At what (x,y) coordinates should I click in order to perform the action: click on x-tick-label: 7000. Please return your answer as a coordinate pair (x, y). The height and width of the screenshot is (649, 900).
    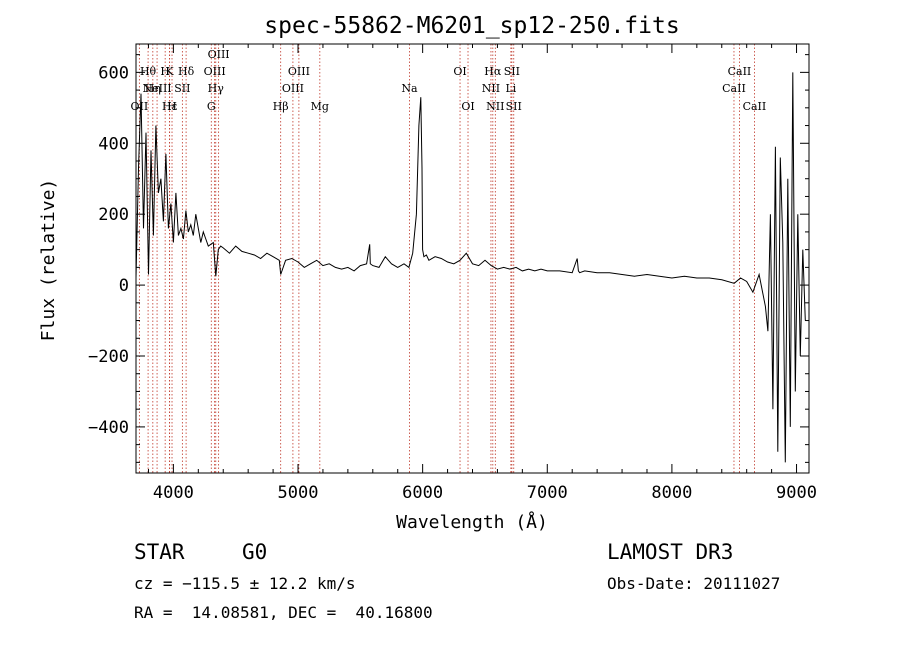
    Looking at the image, I should click on (547, 493).